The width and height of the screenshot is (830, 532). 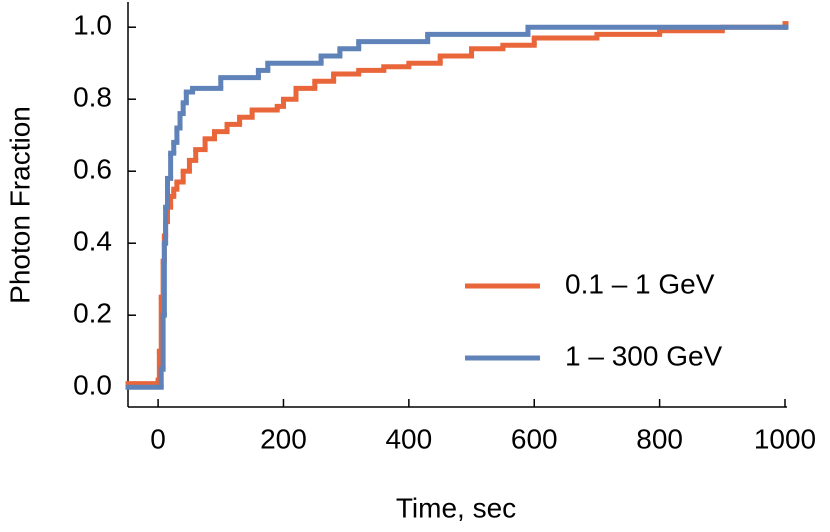 I want to click on legend-label: 1 – 300 GeV, so click(x=644, y=355).